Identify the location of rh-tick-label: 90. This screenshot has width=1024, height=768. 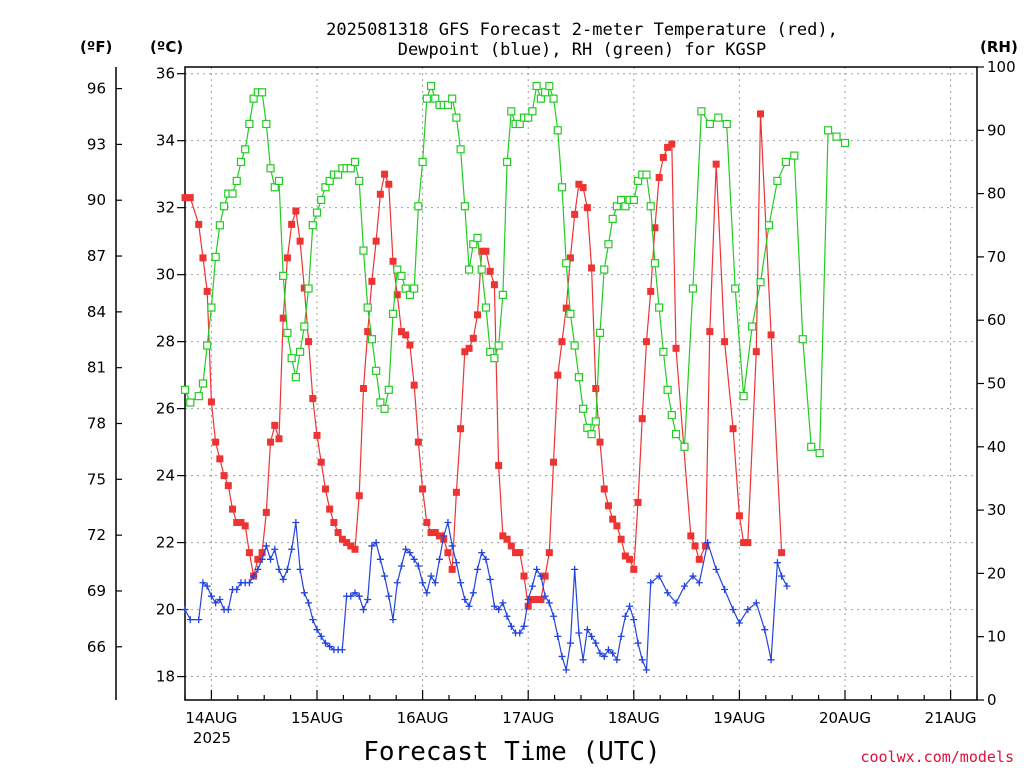
(996, 130).